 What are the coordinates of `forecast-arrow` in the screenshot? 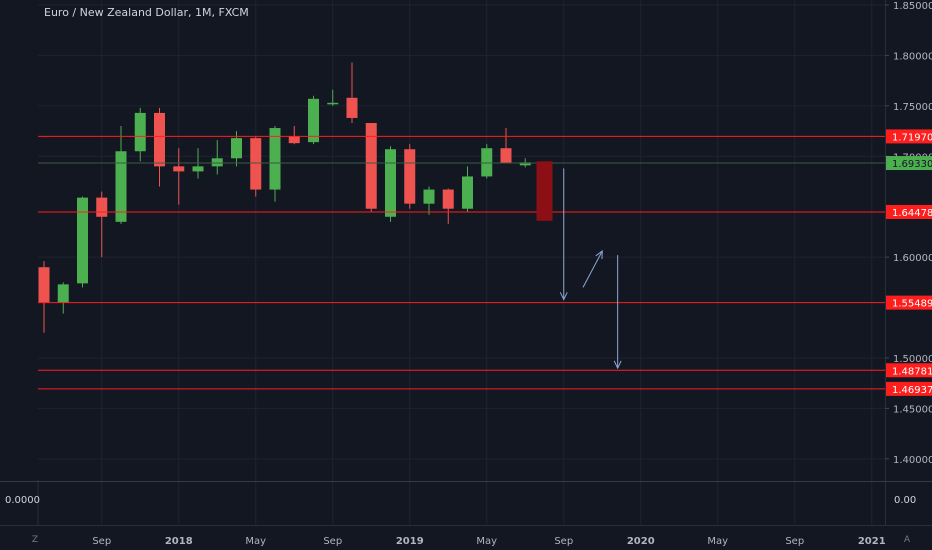 It's located at (592, 269).